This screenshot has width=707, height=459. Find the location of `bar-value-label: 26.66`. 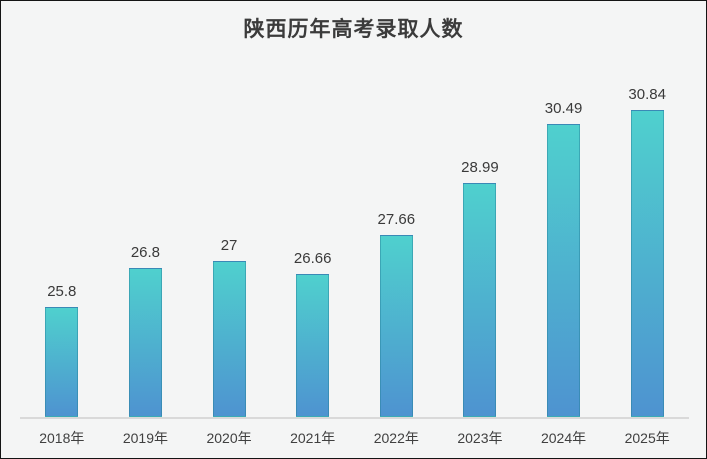

bar-value-label: 26.66 is located at coordinates (312, 258).